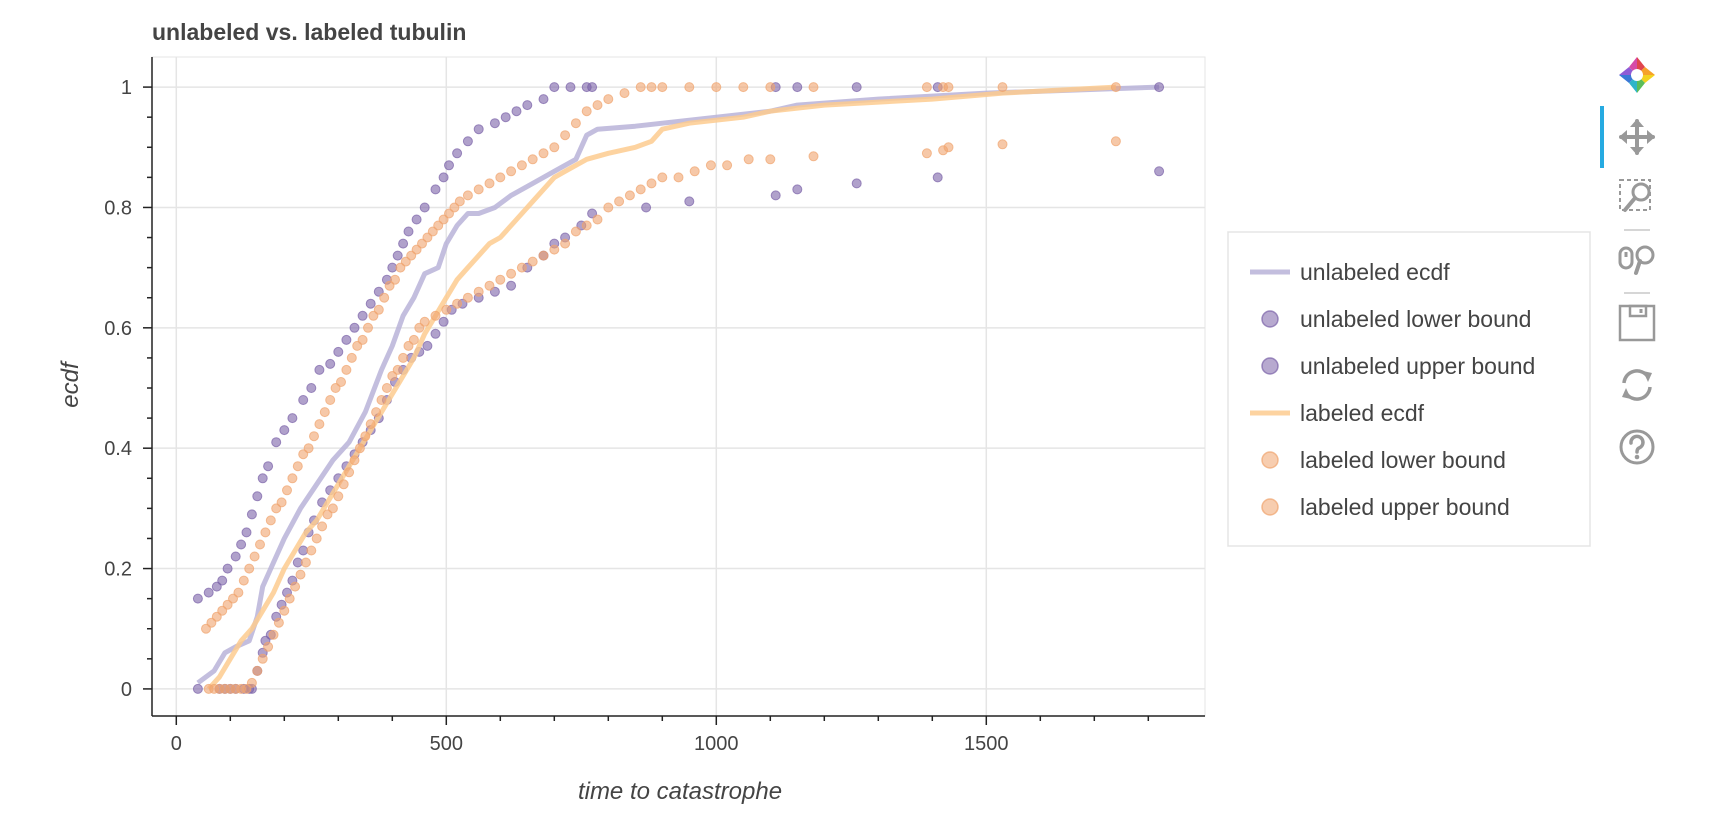 Image resolution: width=1710 pixels, height=818 pixels. Describe the element at coordinates (1362, 413) in the screenshot. I see `legend-label: labeled ecdf` at that location.